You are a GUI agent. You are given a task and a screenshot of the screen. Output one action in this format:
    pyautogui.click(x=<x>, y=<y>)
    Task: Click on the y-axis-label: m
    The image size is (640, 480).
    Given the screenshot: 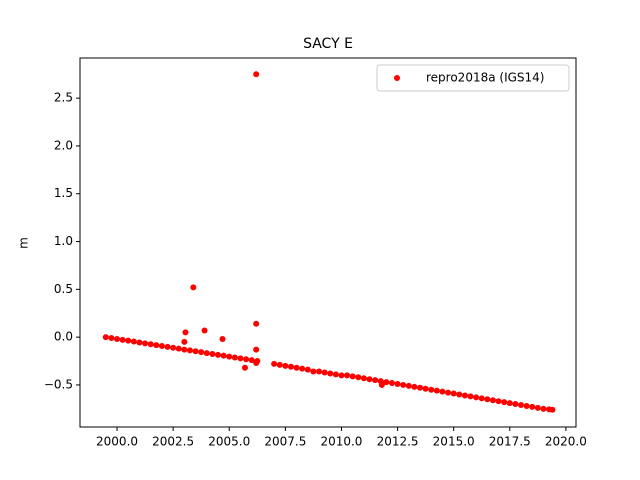 What is the action you would take?
    pyautogui.click(x=24, y=243)
    